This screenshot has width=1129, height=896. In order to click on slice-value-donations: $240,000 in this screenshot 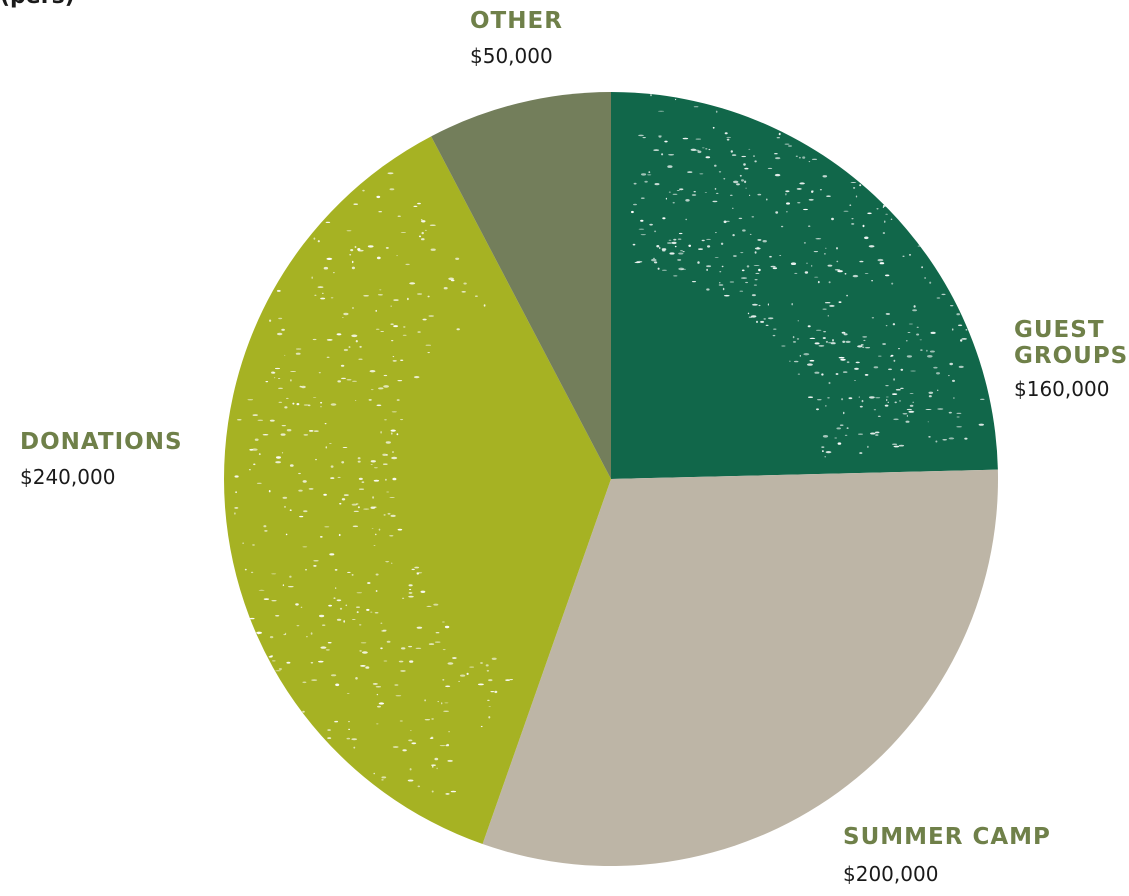, I will do `click(68, 477)`.